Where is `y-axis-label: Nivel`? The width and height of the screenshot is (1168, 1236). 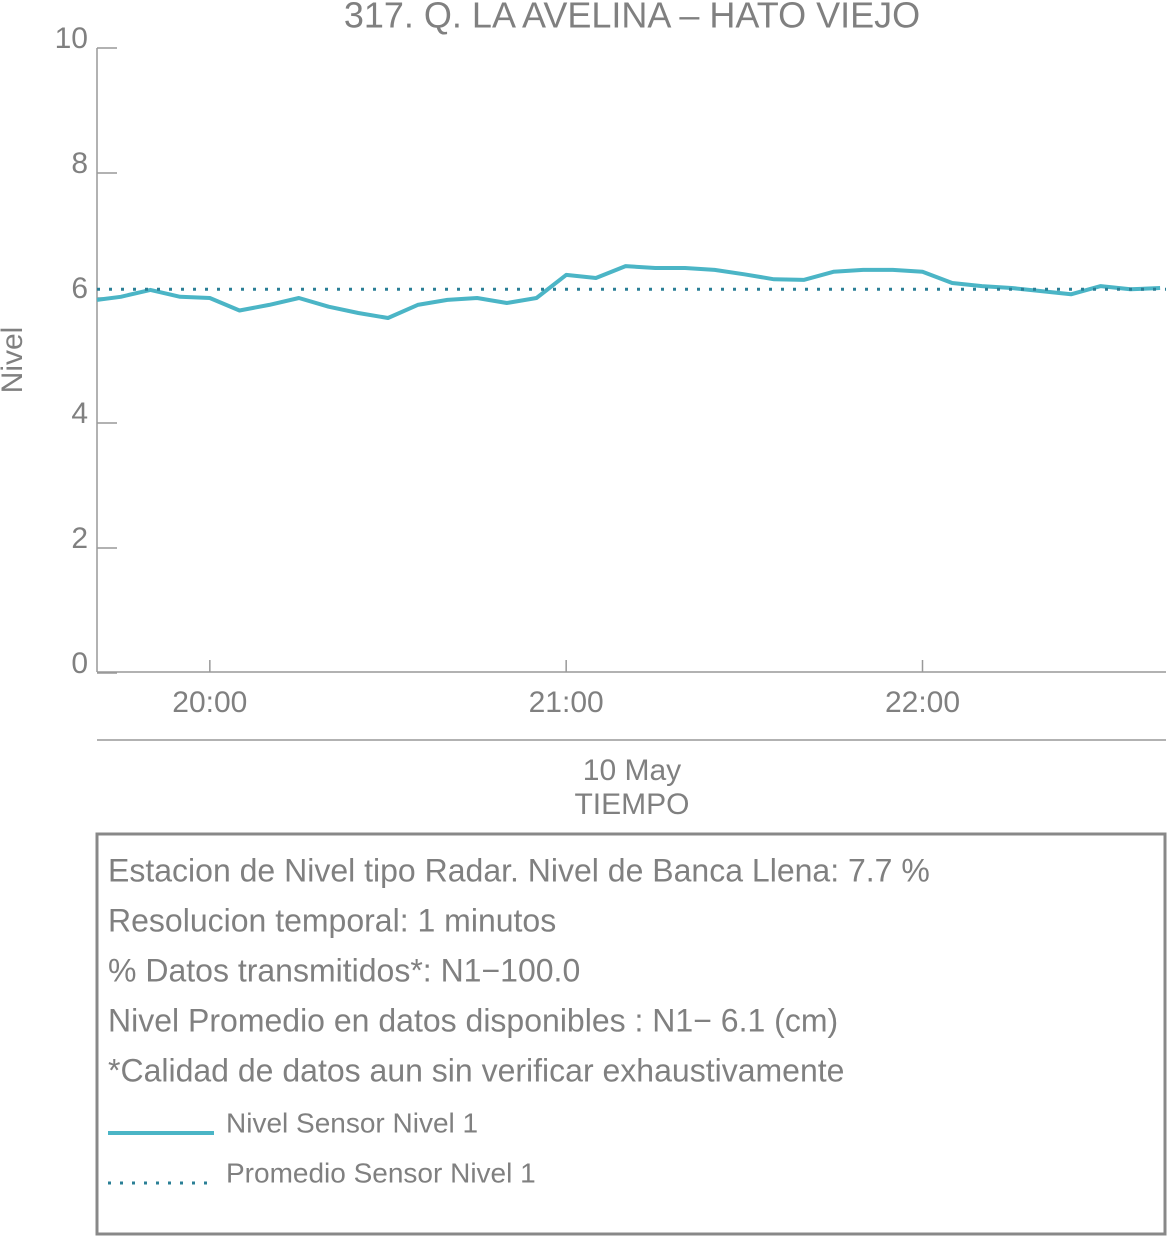
y-axis-label: Nivel is located at coordinates (14, 360).